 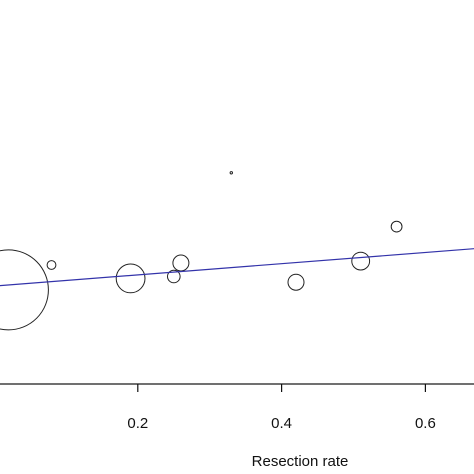 I want to click on x-tick-label-2: 0.6, so click(x=425, y=423).